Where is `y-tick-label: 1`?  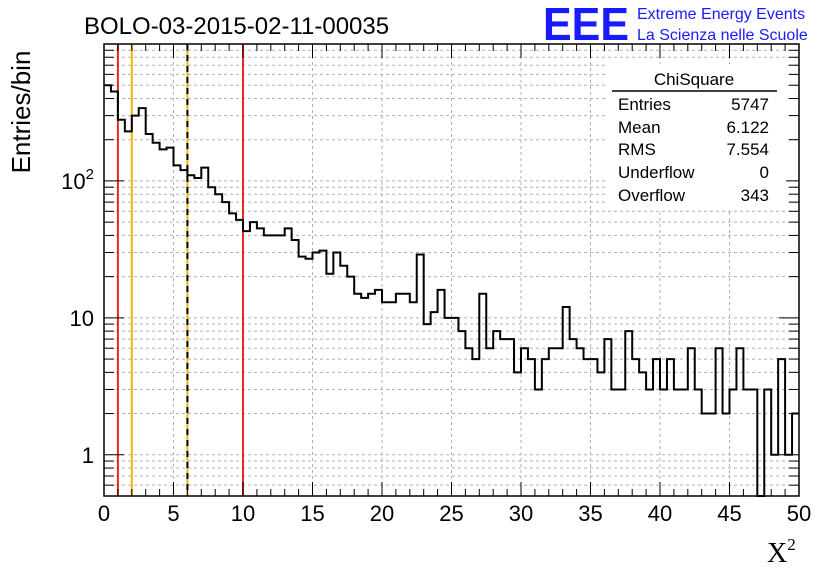 y-tick-label: 1 is located at coordinates (88, 455).